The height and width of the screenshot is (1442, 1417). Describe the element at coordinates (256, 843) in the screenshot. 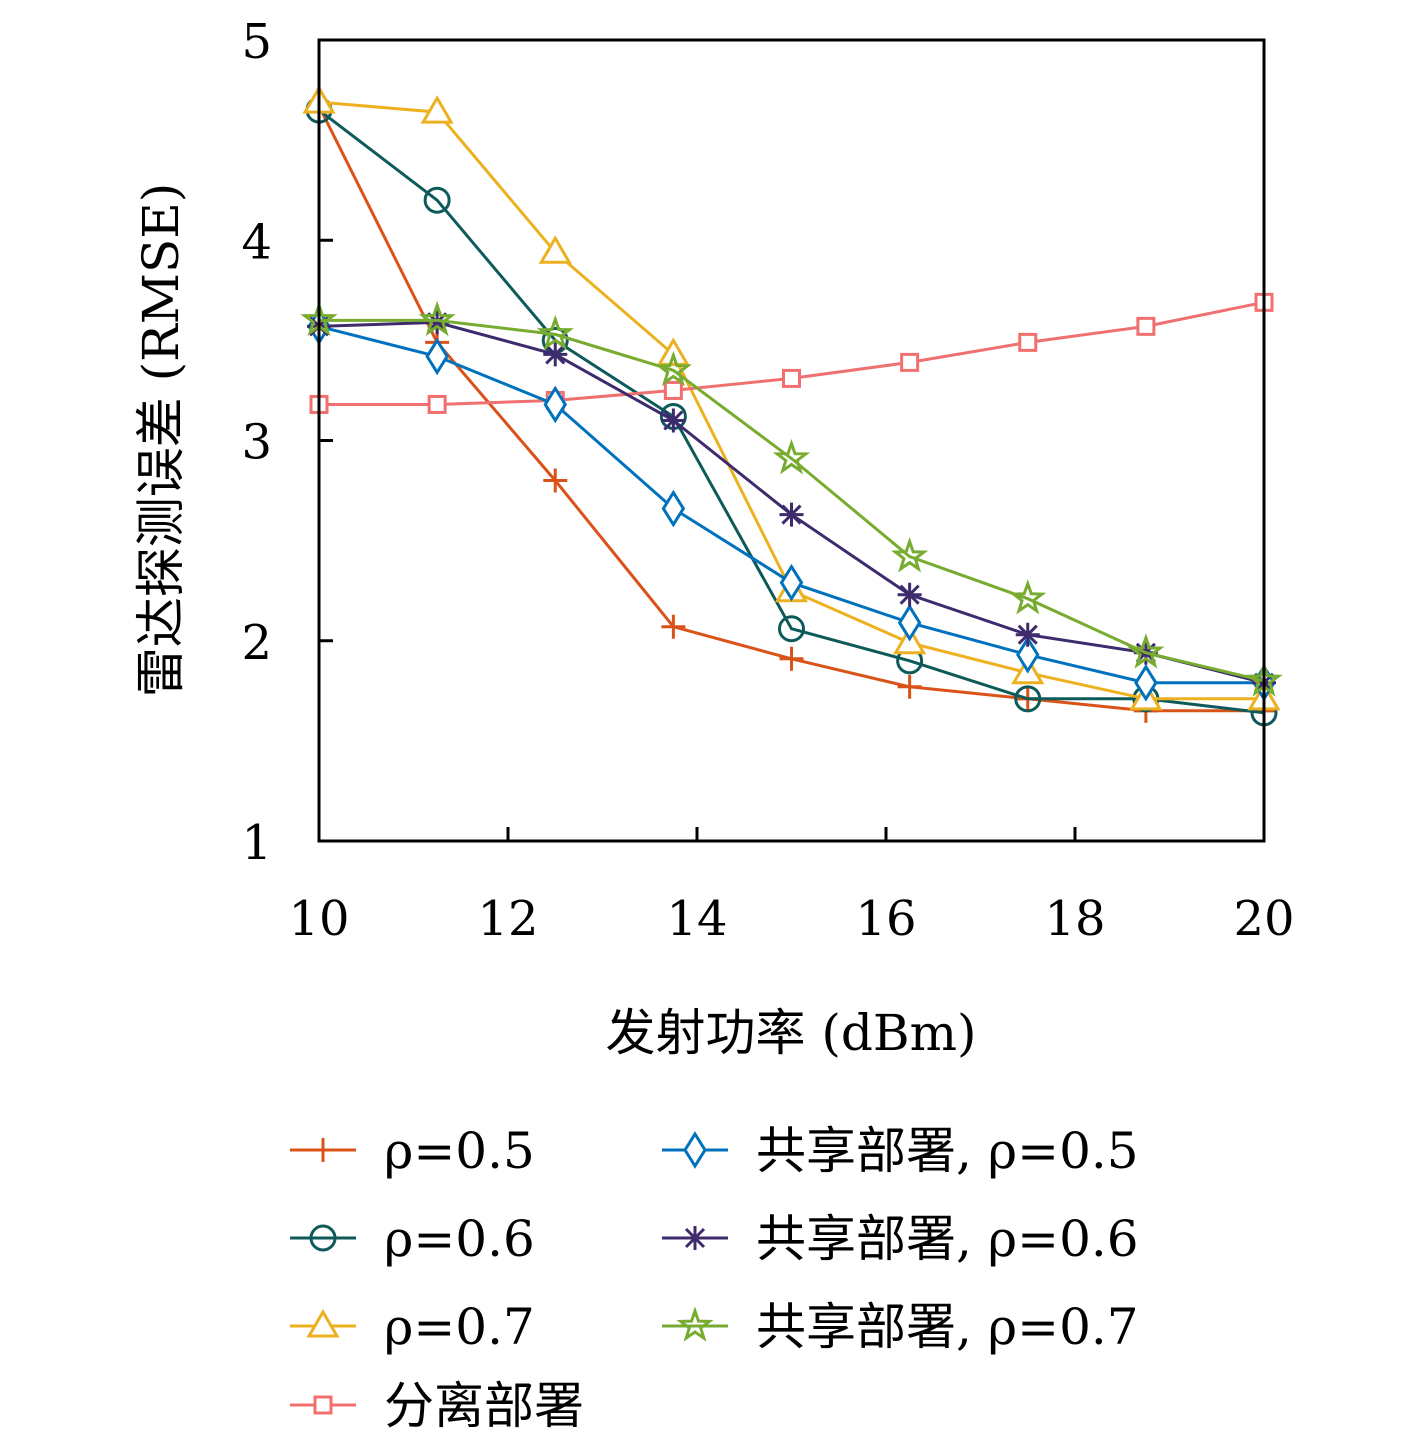

I see `y-tick-label: 1` at that location.